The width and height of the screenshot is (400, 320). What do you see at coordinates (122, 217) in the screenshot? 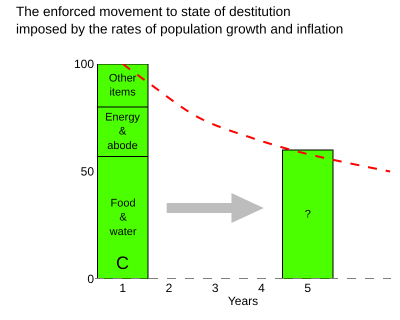
I see `data-label: Food & water` at bounding box center [122, 217].